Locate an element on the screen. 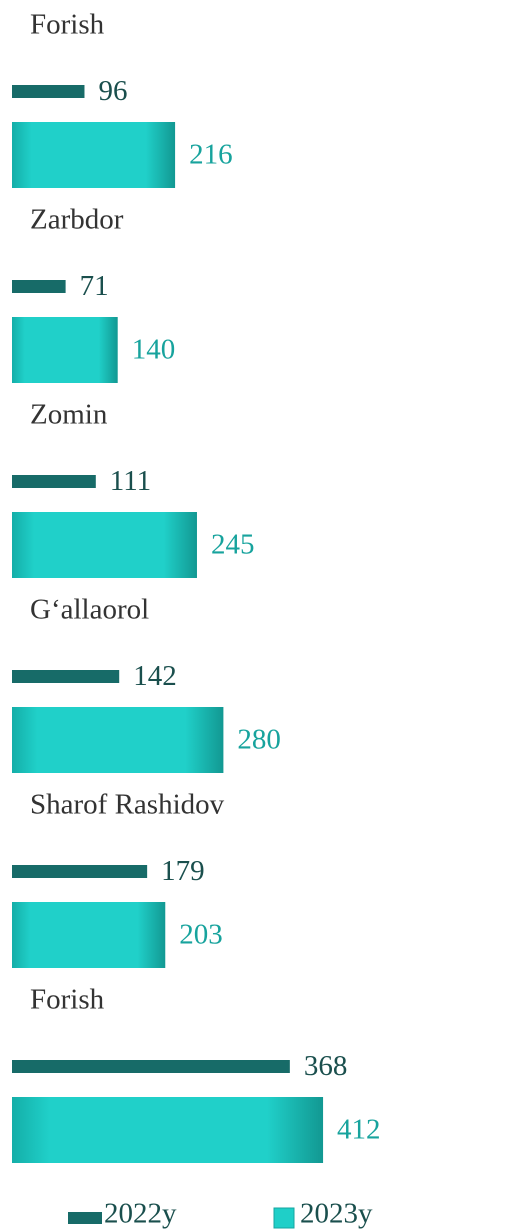 The width and height of the screenshot is (522, 1231). data-label: 142 is located at coordinates (155, 676).